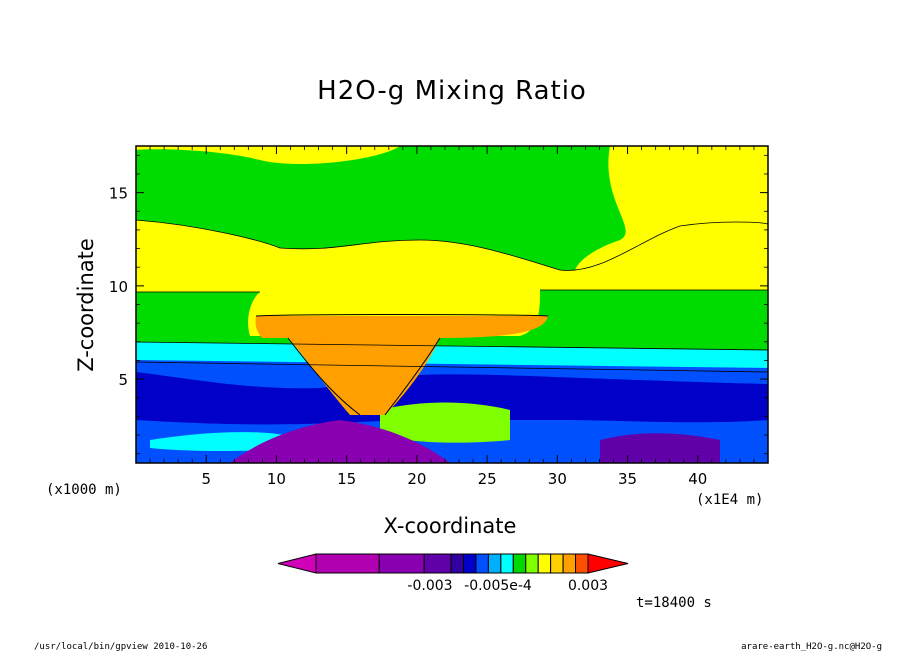 The height and width of the screenshot is (654, 904). Describe the element at coordinates (84, 490) in the screenshot. I see `y-axis-unit: (x1000 m)` at that location.